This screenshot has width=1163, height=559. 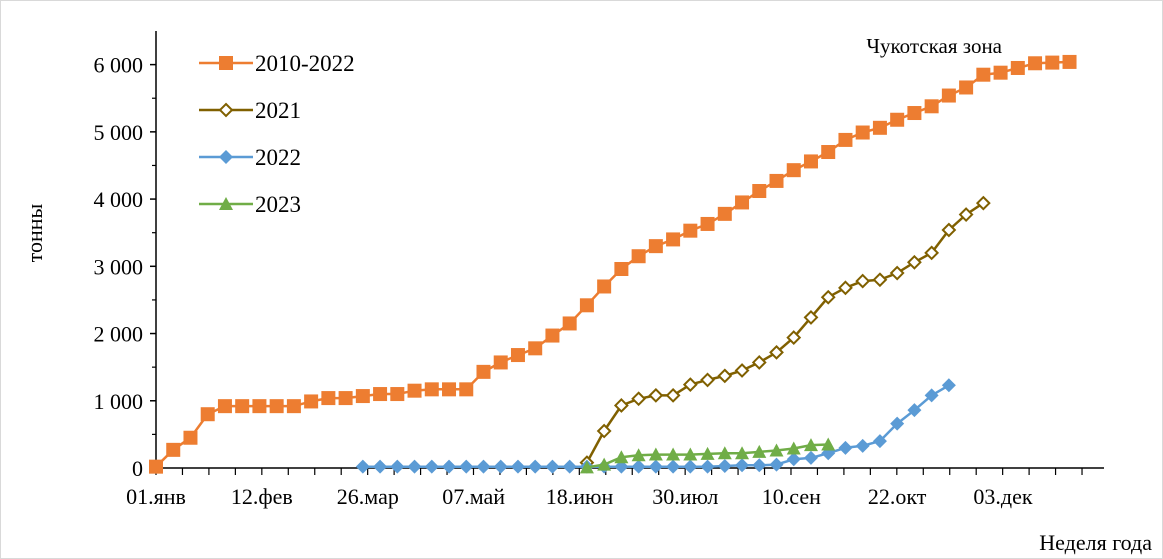 I want to click on legend-label: 2021, so click(x=278, y=110).